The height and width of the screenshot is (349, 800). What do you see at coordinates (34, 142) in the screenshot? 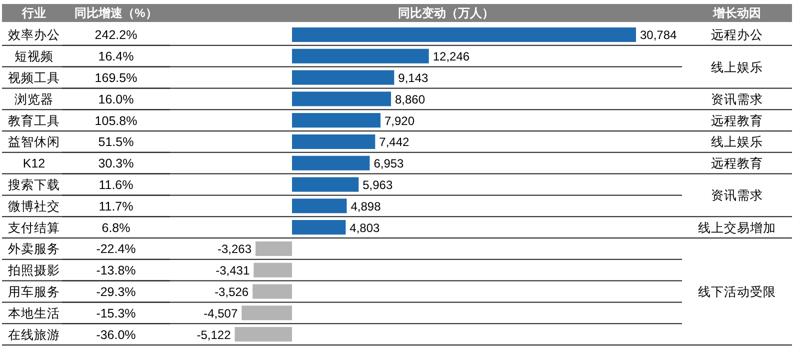
I see `y-tick-label: 益智休闲` at bounding box center [34, 142].